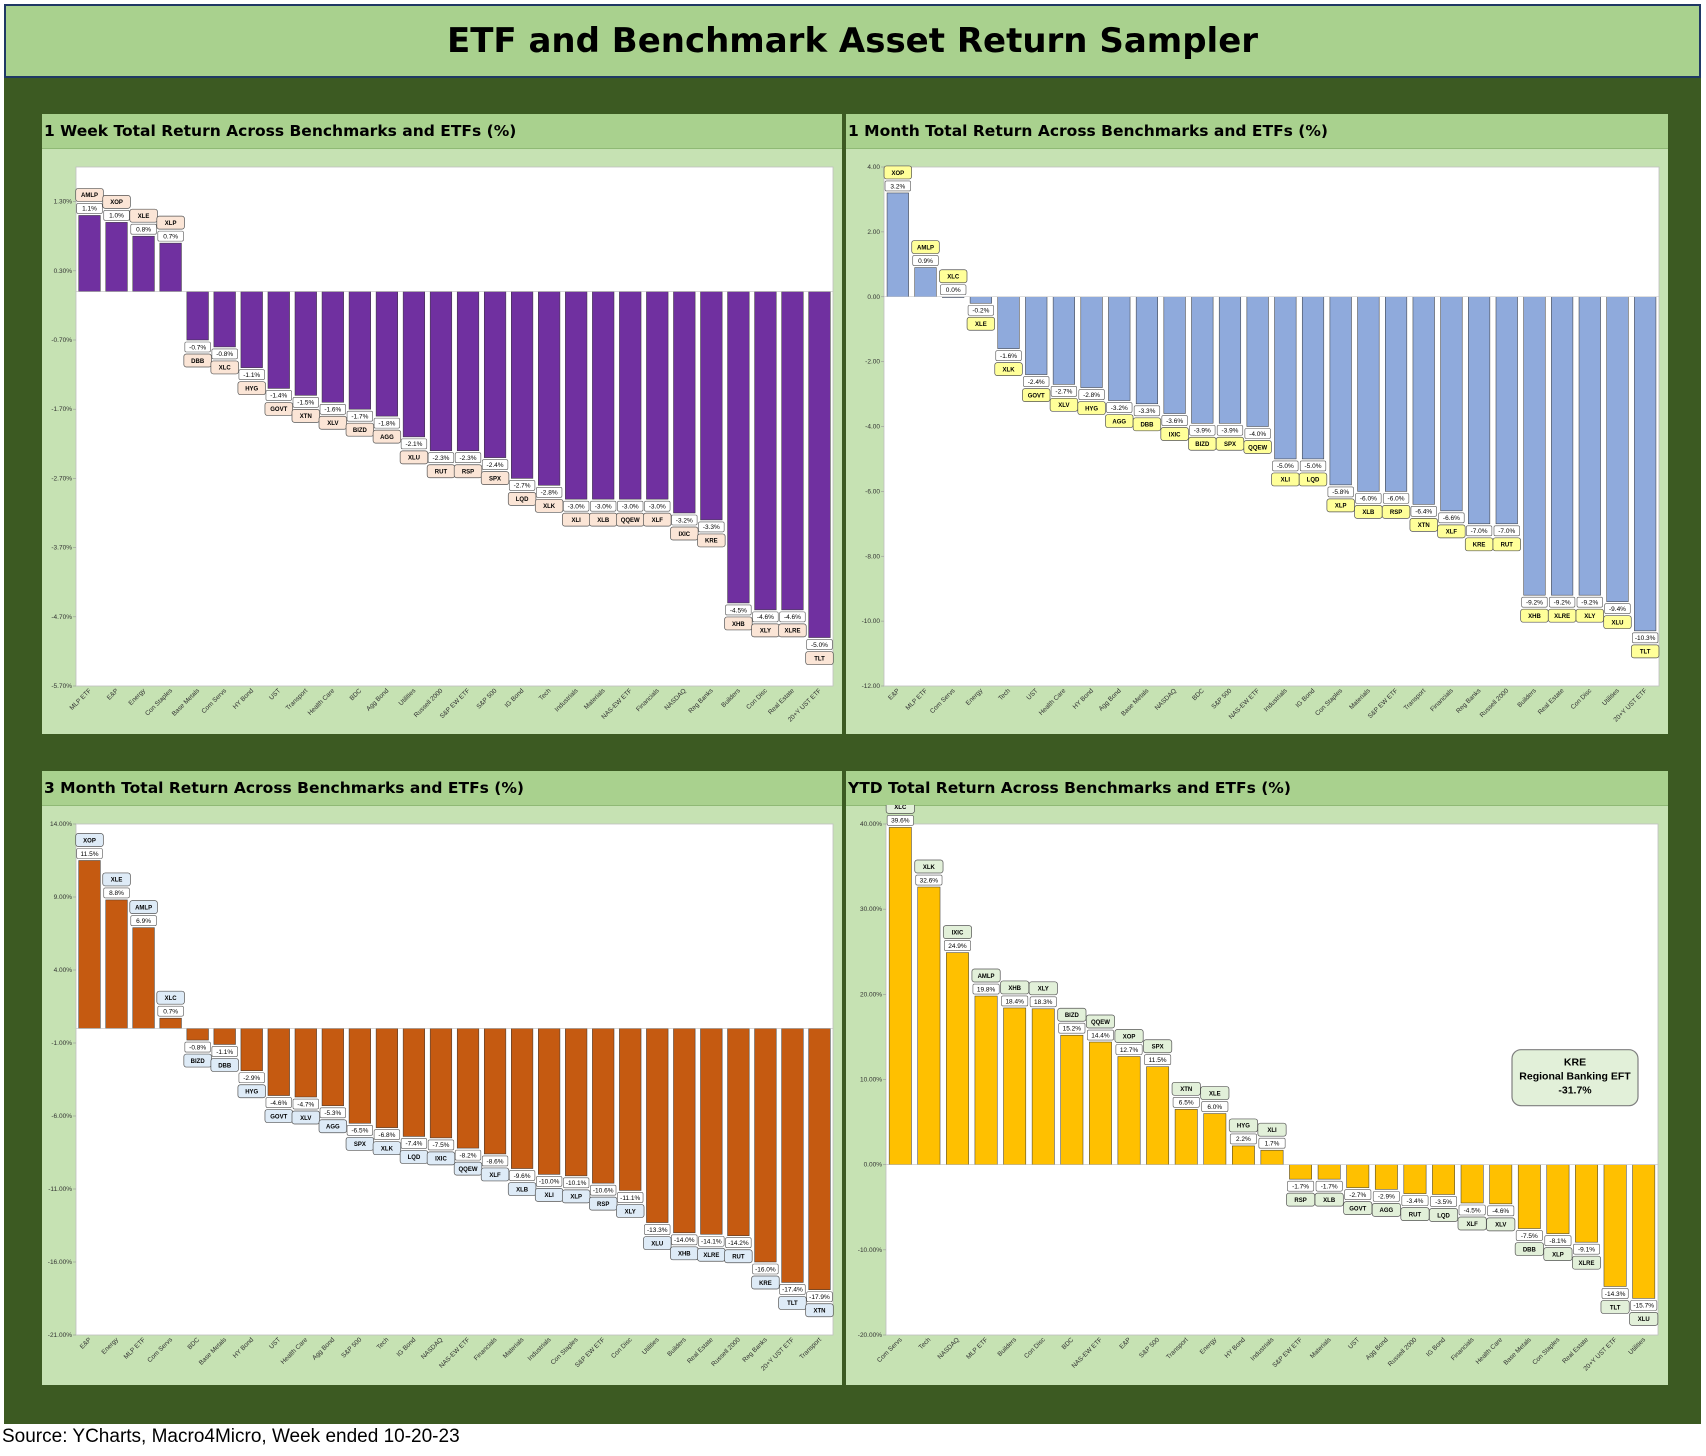 The width and height of the screenshot is (1706, 1456). Describe the element at coordinates (871, 686) in the screenshot. I see `y-tick-label: -12.00` at that location.